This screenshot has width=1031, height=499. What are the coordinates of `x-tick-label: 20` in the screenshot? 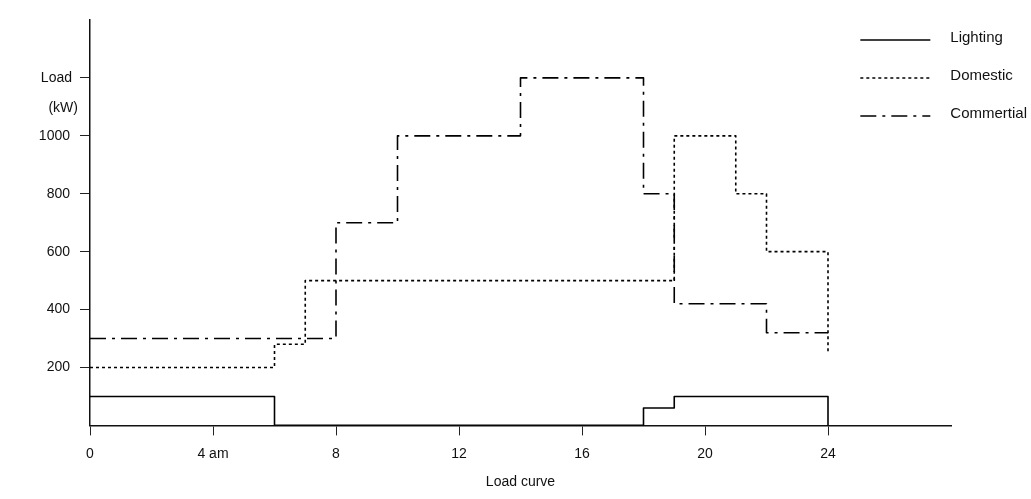 It's located at (705, 452).